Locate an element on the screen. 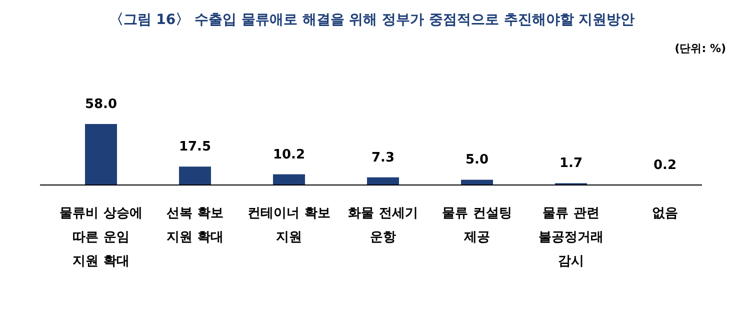  x-tick-label: 화물 전세기 운항 is located at coordinates (383, 225).